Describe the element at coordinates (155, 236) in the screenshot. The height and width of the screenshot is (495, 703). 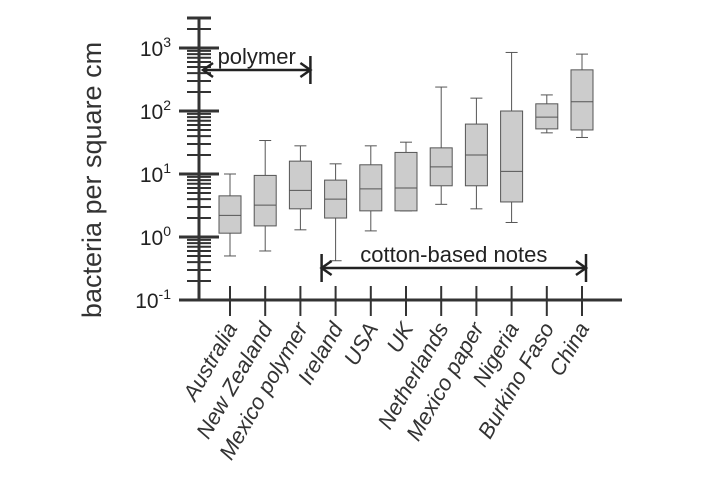
I see `y-tick-label: 10⁰` at that location.